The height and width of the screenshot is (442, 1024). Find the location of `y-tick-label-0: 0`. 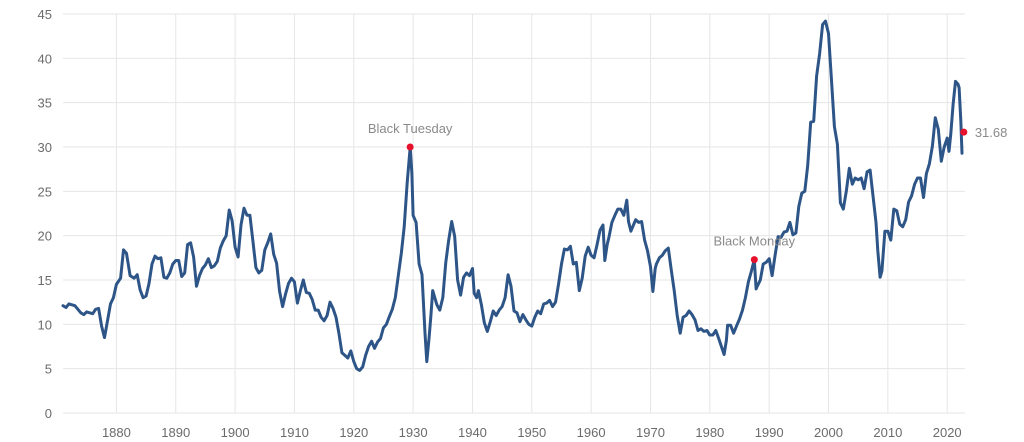

y-tick-label-0: 0 is located at coordinates (48, 413).